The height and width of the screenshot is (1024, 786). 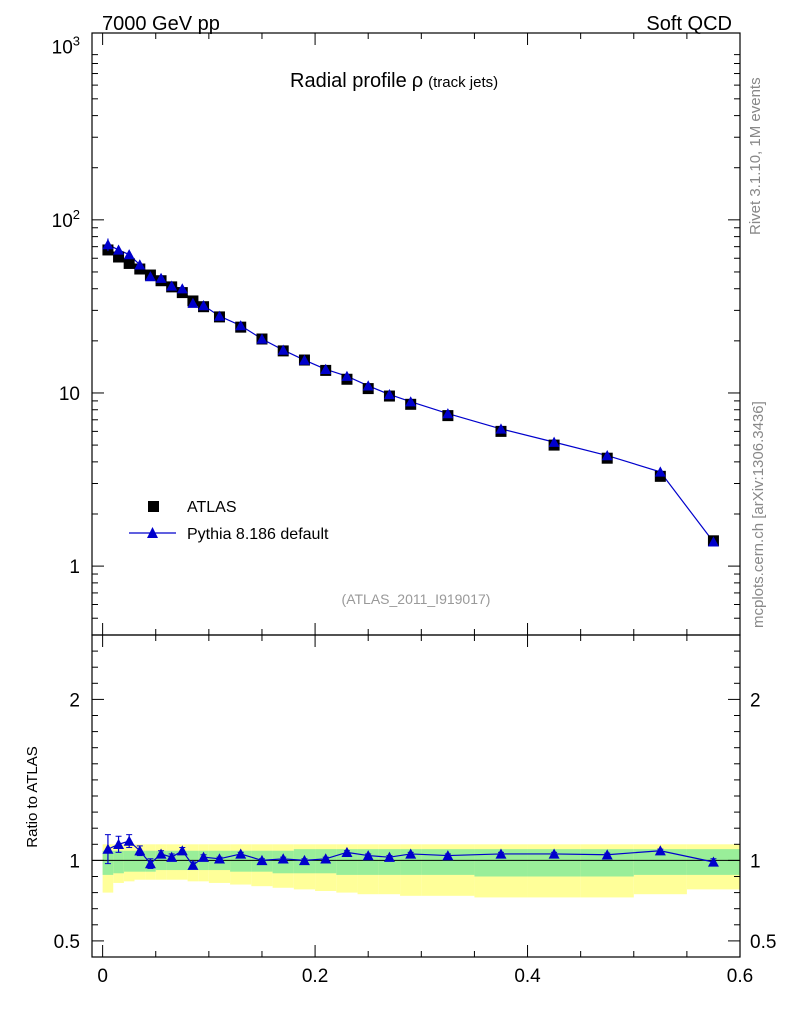 What do you see at coordinates (258, 534) in the screenshot?
I see `legend-pythia-label: Pythia 8.186 default` at bounding box center [258, 534].